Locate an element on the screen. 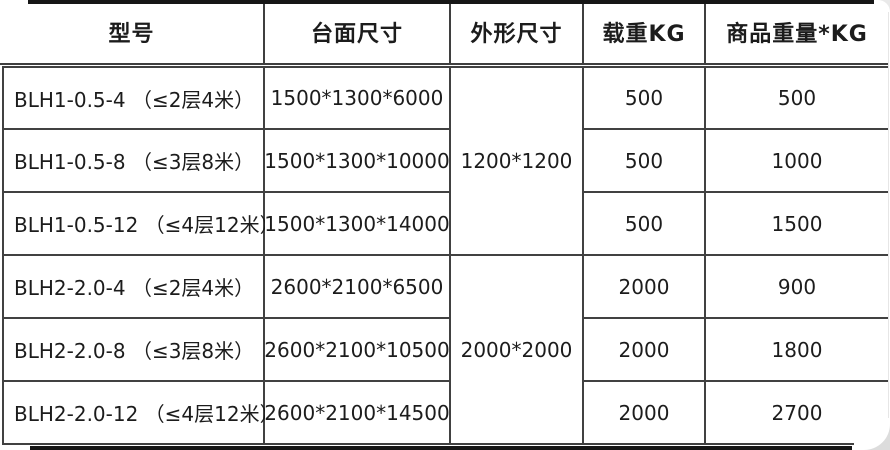 The image size is (890, 450). product-weight-cell: 2700 is located at coordinates (797, 413).